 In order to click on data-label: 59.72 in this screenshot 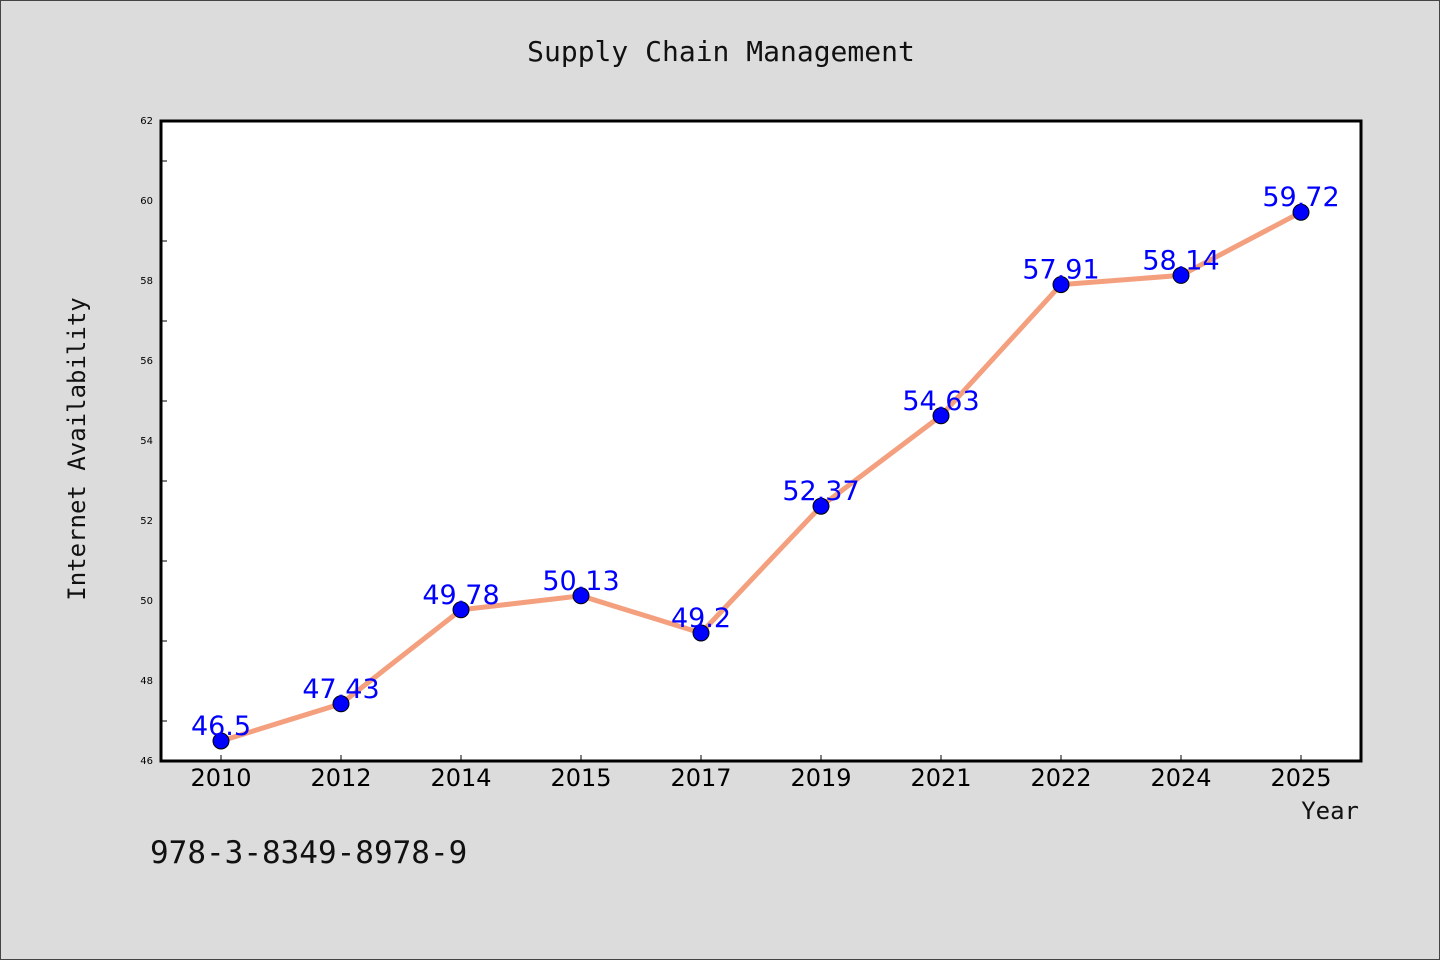, I will do `click(1300, 197)`.